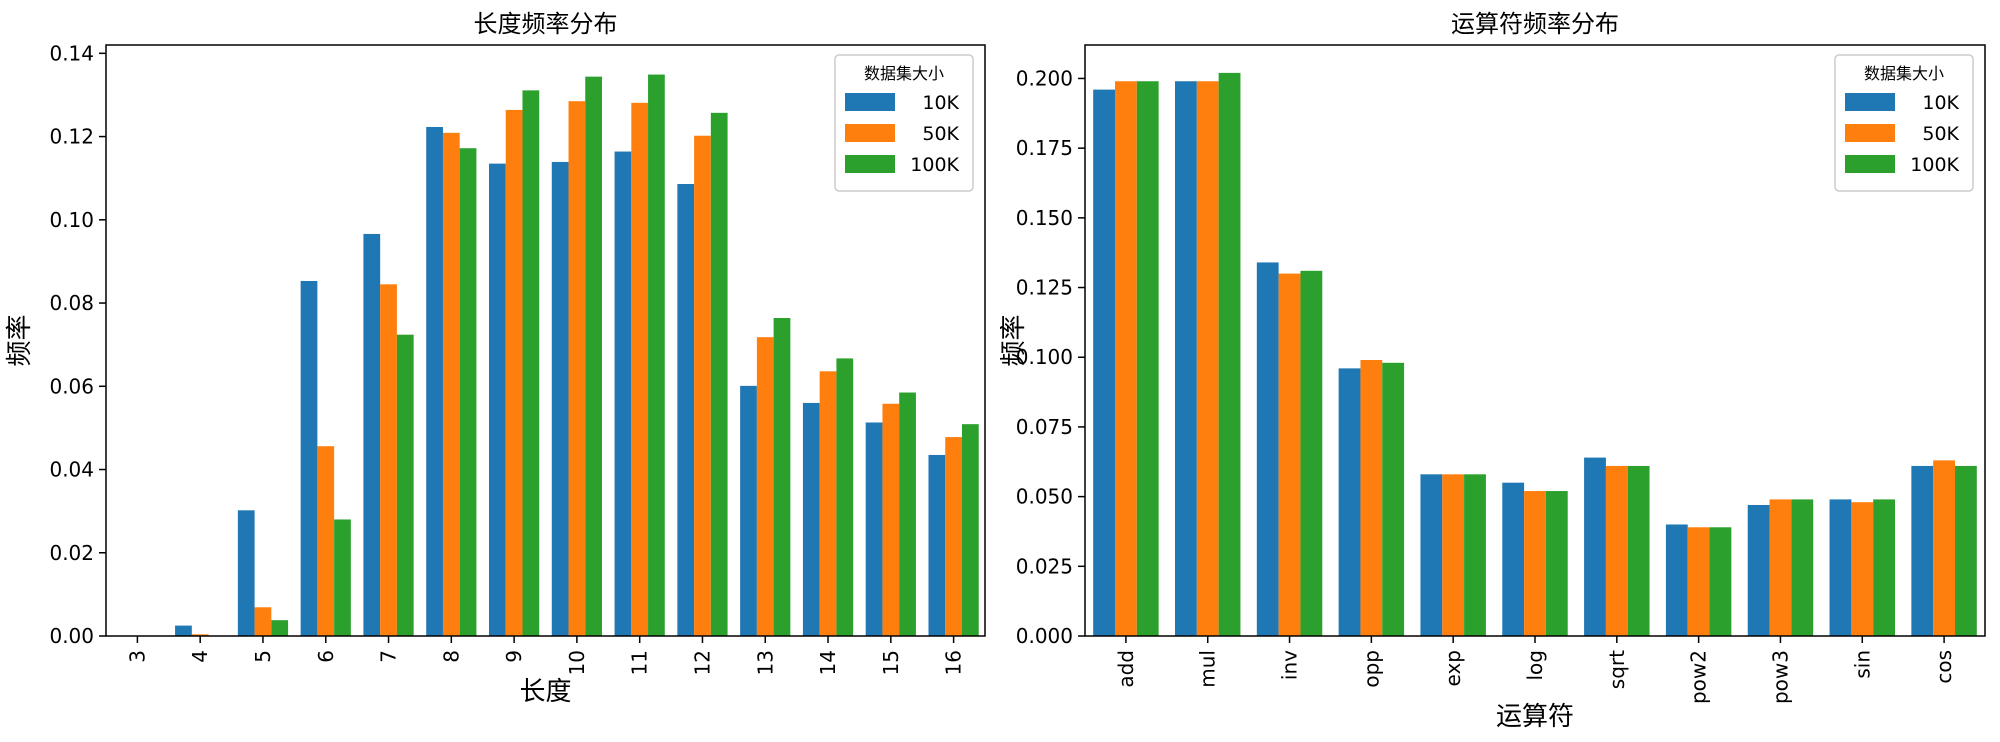 This screenshot has height=742, width=2000. I want to click on bar-50k-sqrt, so click(1616, 550).